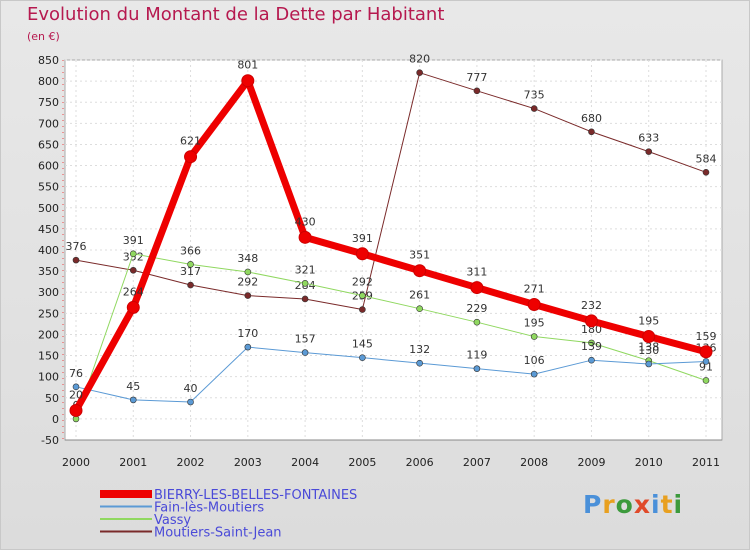  Describe the element at coordinates (133, 462) in the screenshot. I see `x-tick-label: 2001` at that location.